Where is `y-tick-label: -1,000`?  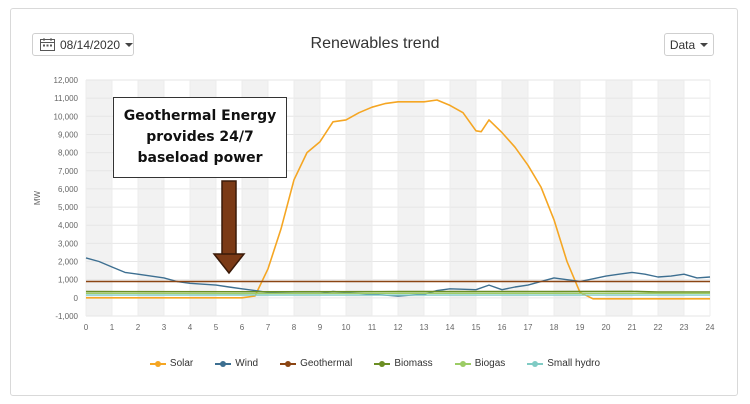
y-tick-label: -1,000 is located at coordinates (66, 316).